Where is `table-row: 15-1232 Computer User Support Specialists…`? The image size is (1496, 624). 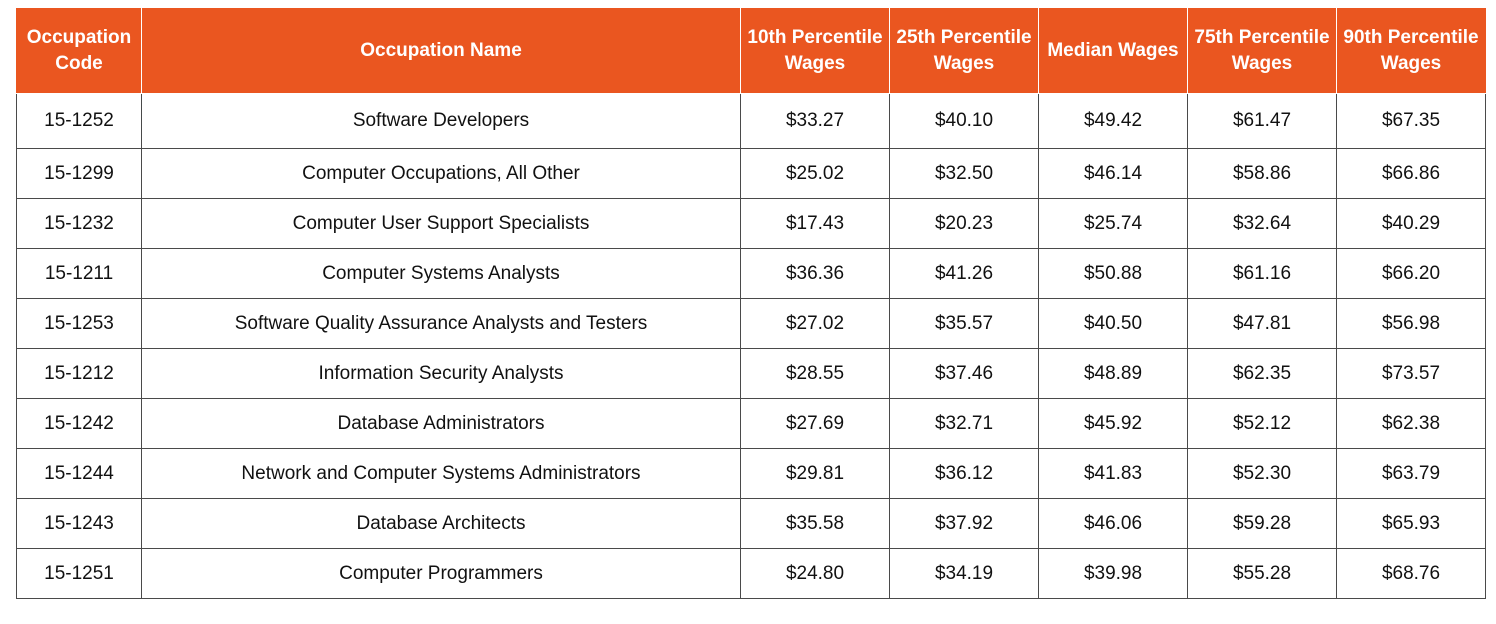
table-row: 15-1232 Computer User Support Specialists… is located at coordinates (751, 223).